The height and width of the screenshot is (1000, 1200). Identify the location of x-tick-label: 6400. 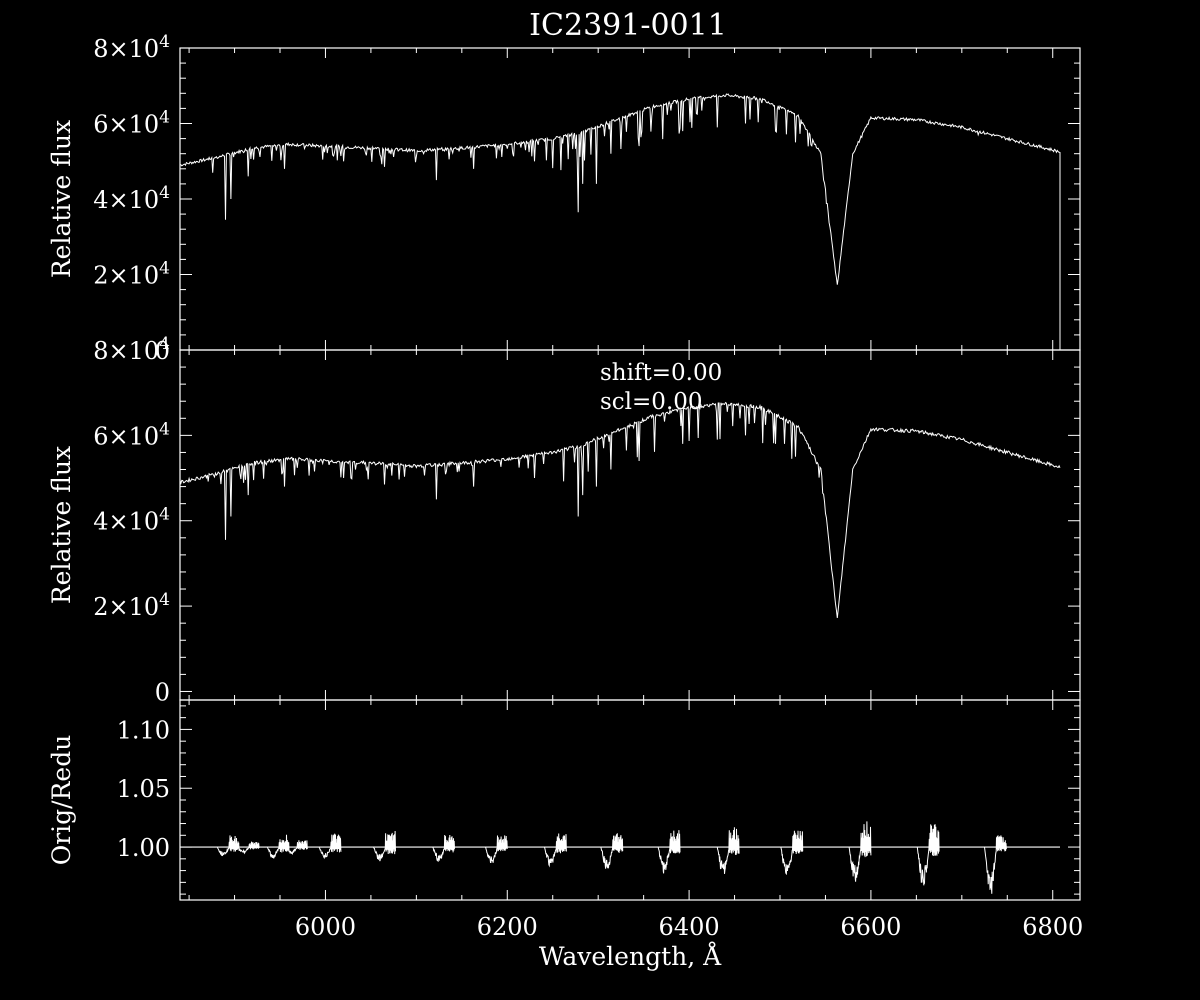
(689, 927).